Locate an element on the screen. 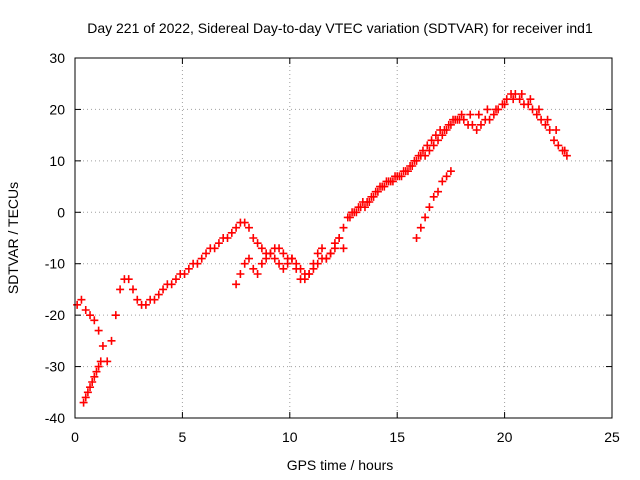 The height and width of the screenshot is (480, 640). y-tick-label: 10 is located at coordinates (57, 161).